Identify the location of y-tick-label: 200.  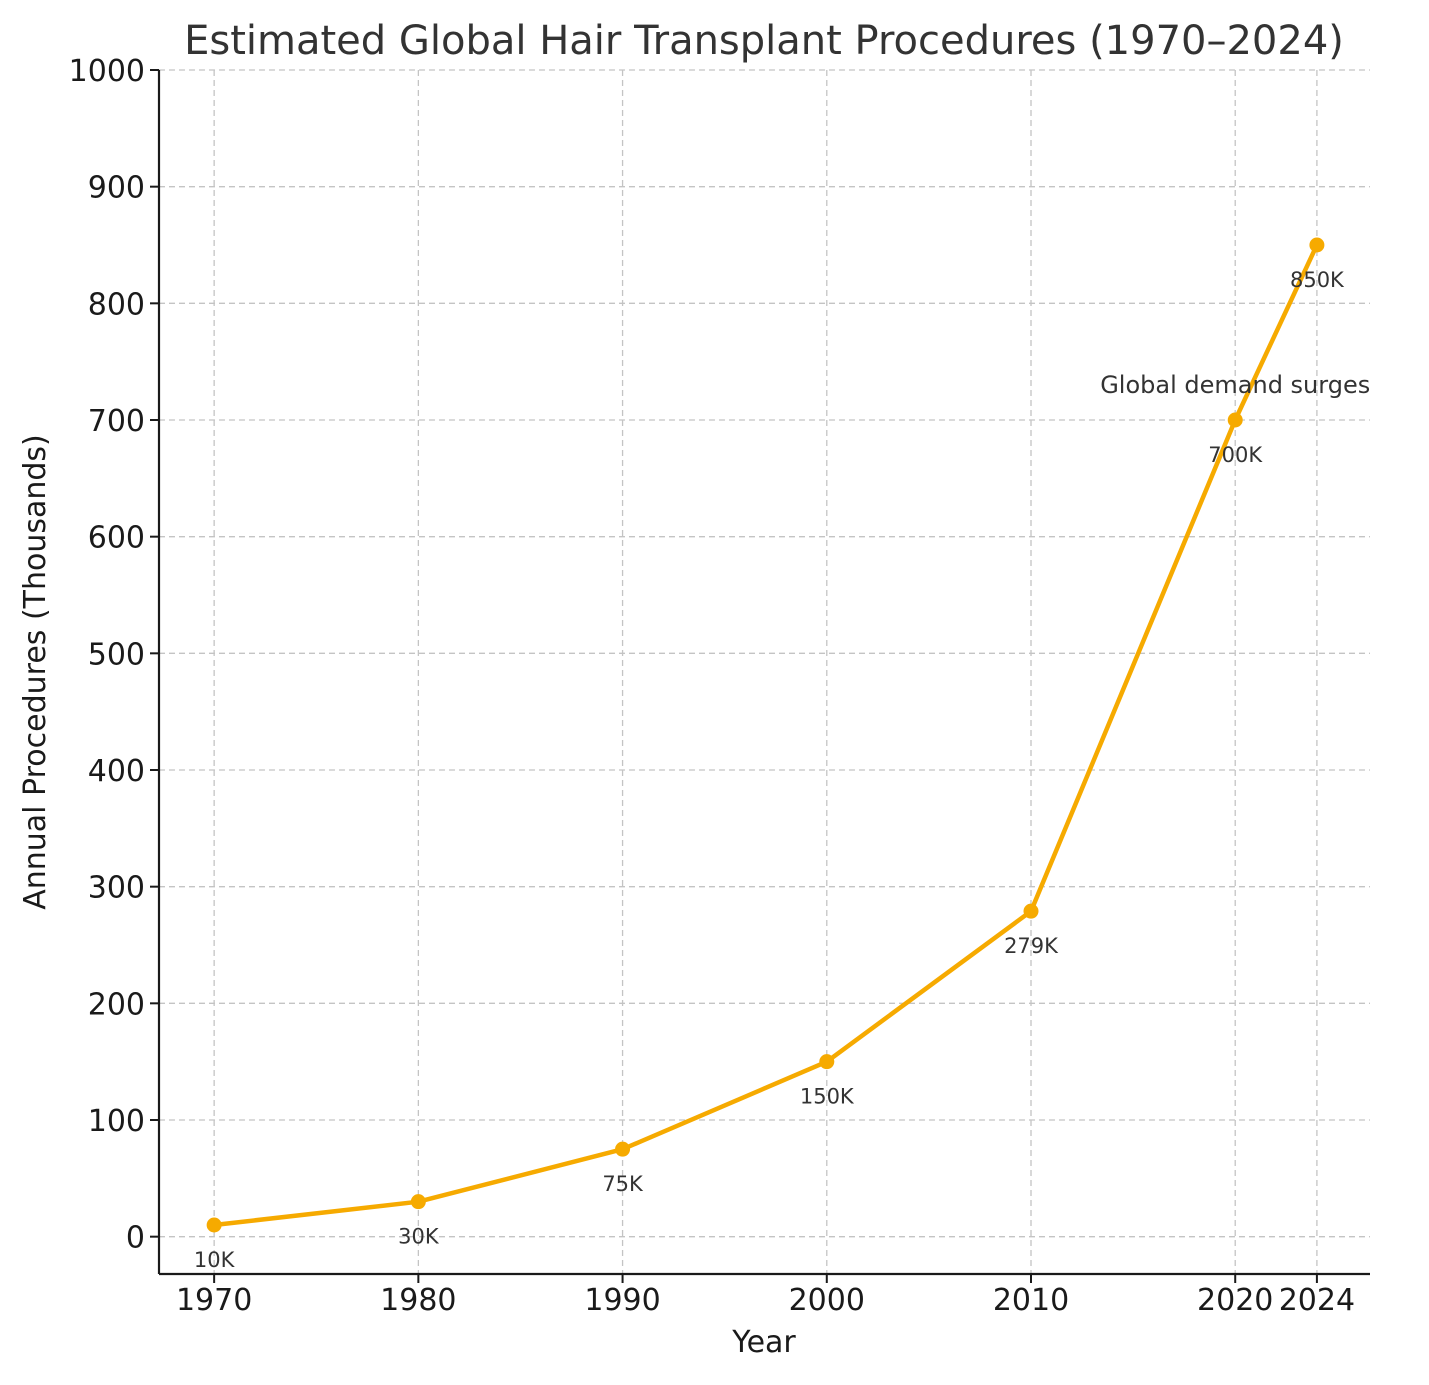
(116, 1004).